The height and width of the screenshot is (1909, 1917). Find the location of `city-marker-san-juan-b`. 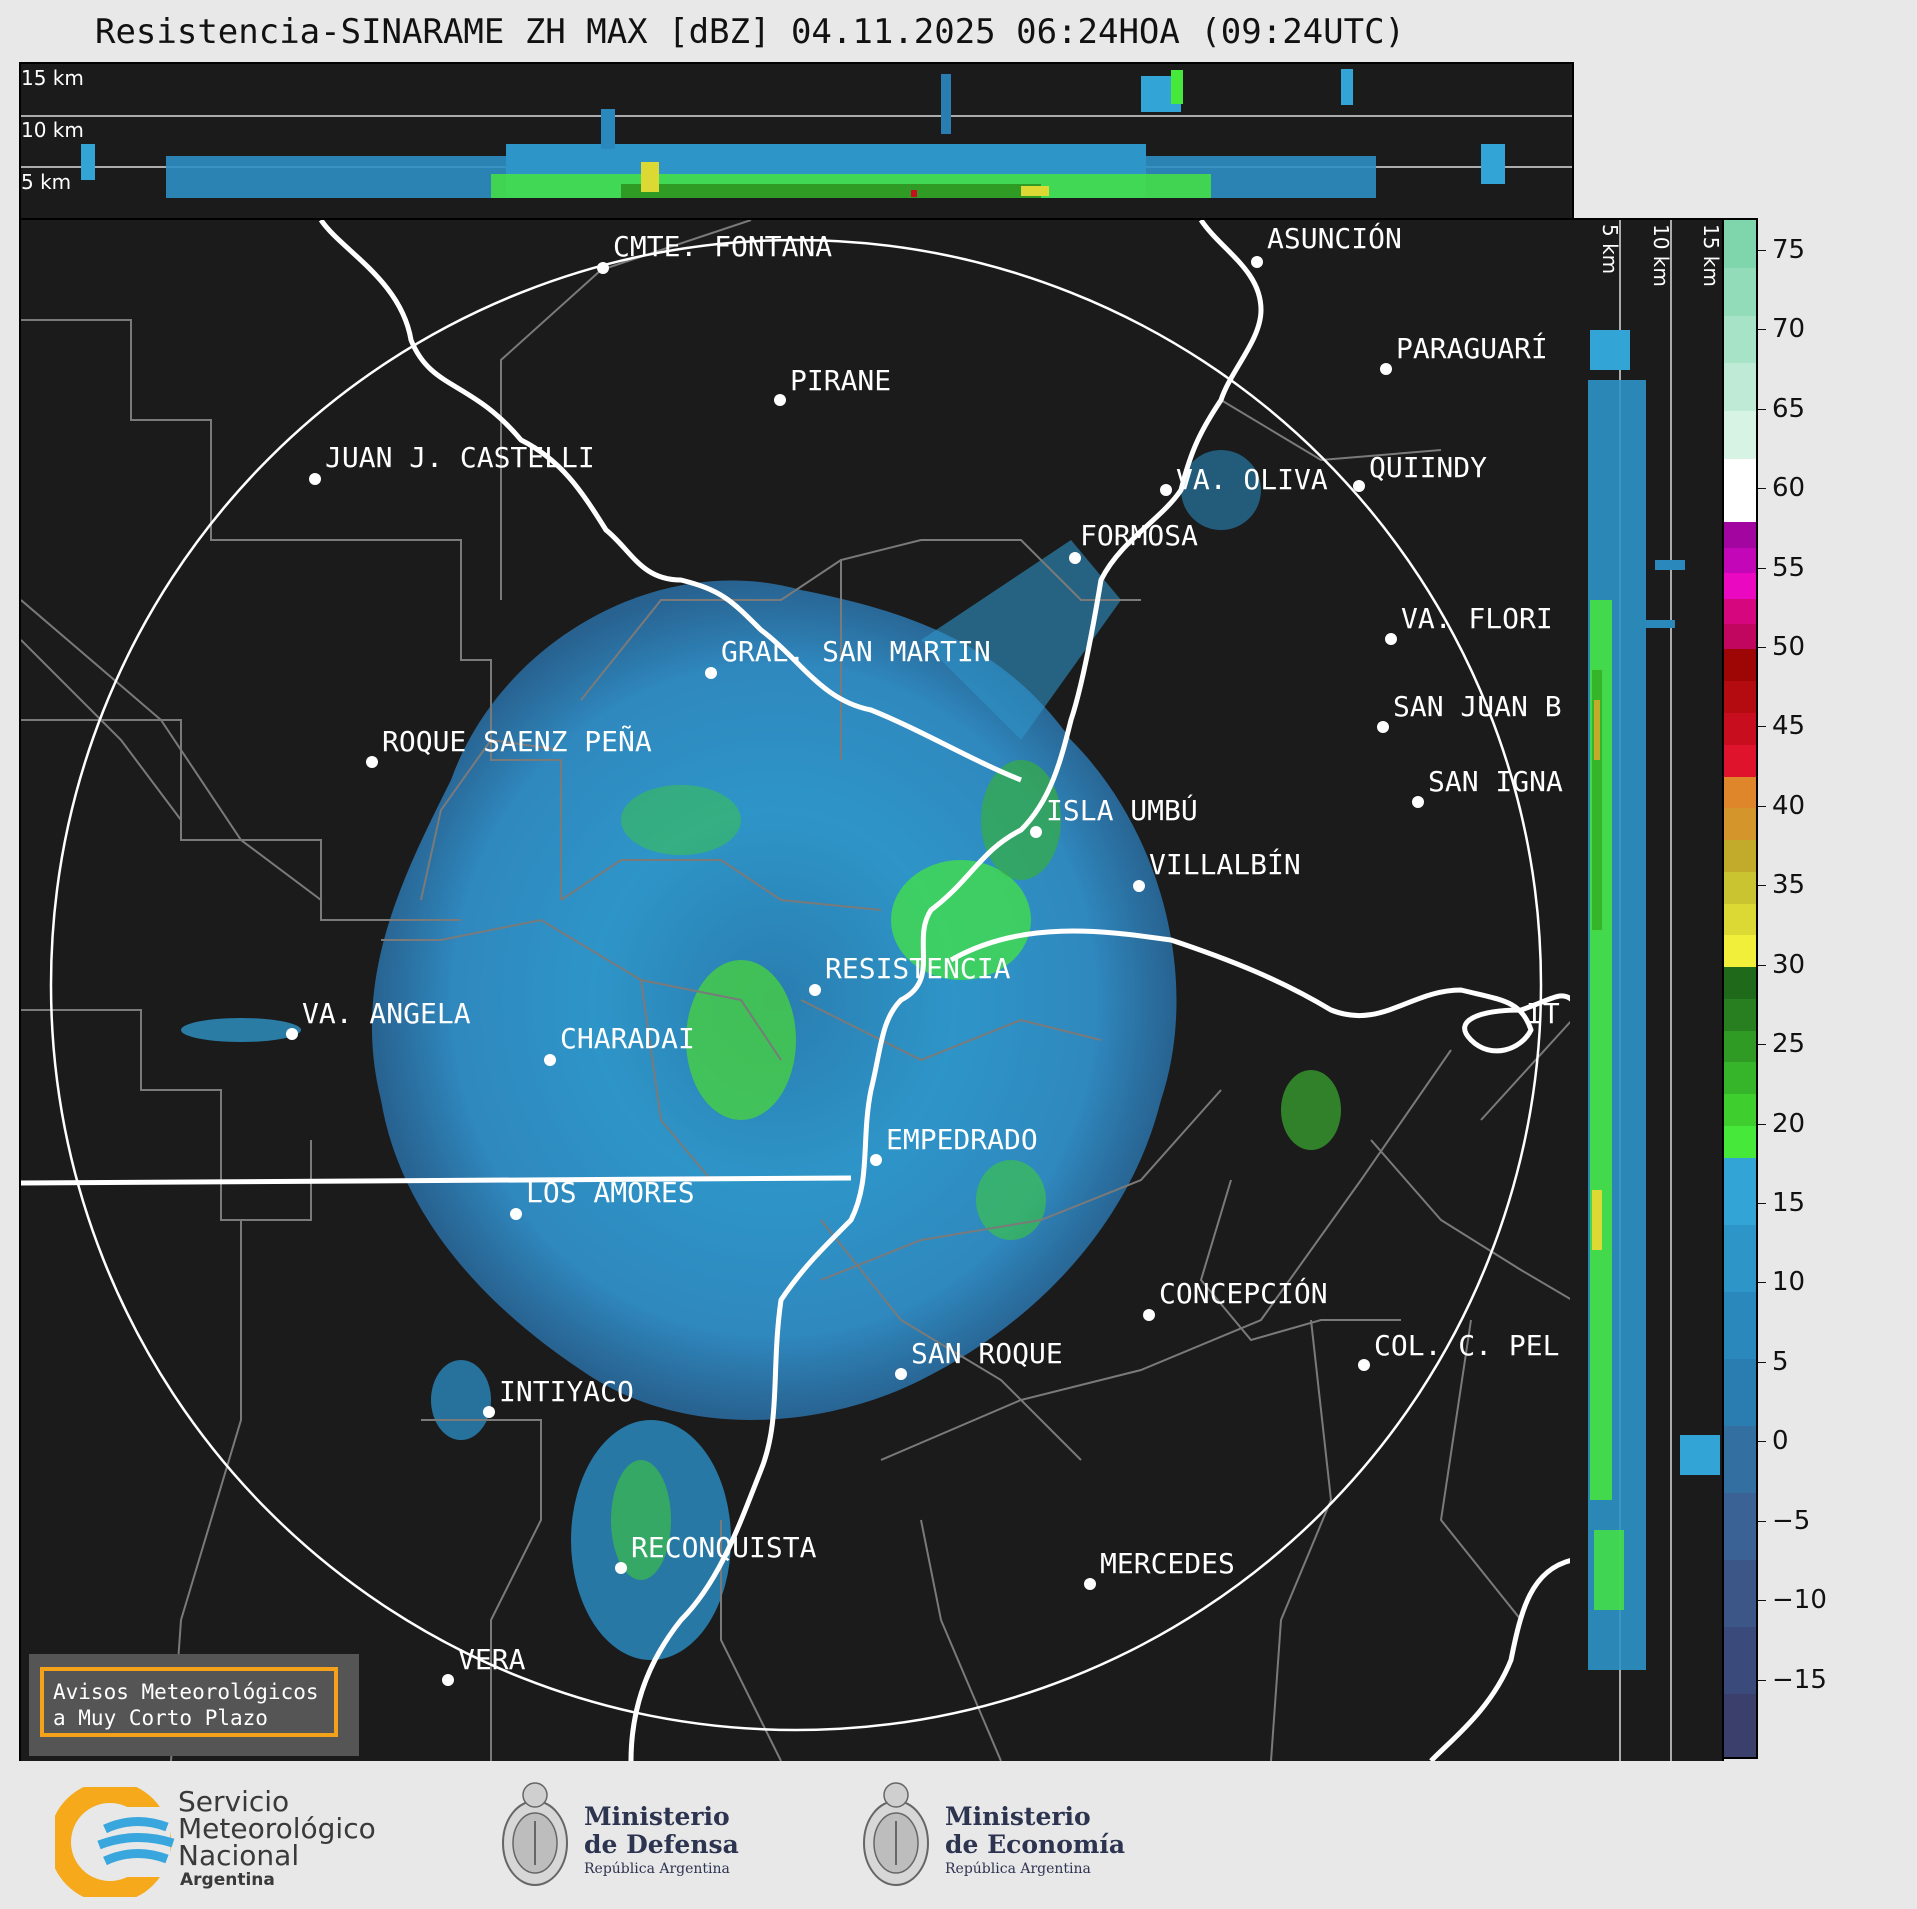

city-marker-san-juan-b is located at coordinates (1383, 727).